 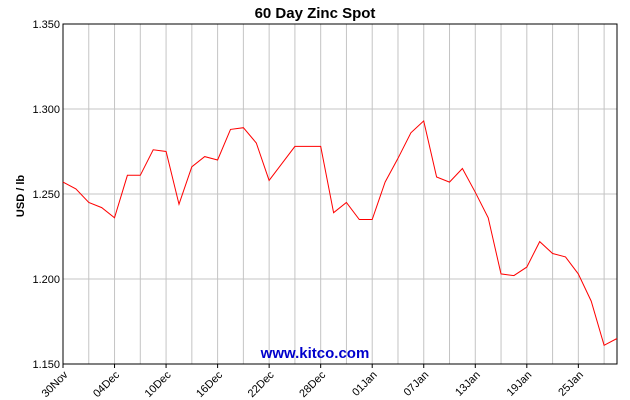 I want to click on y-tick-label: 1.300, so click(x=46, y=110).